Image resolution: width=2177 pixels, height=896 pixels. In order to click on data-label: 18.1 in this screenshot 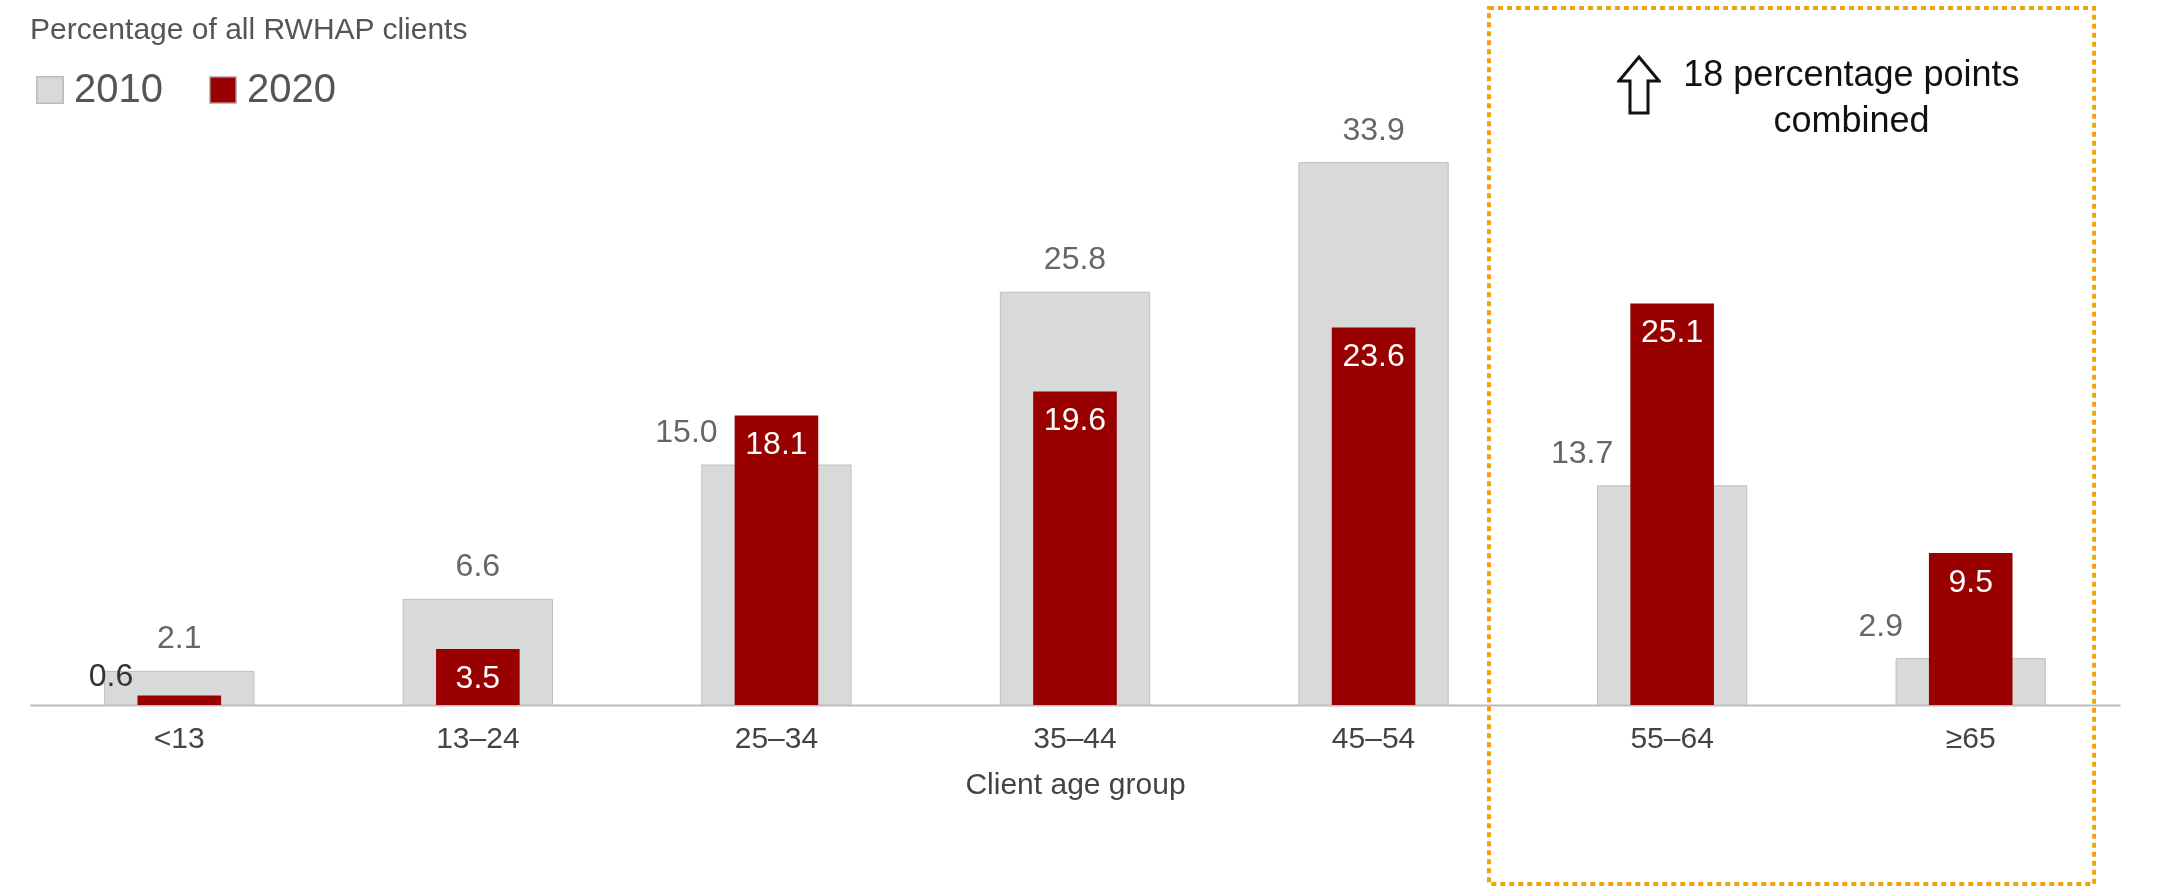, I will do `click(776, 443)`.